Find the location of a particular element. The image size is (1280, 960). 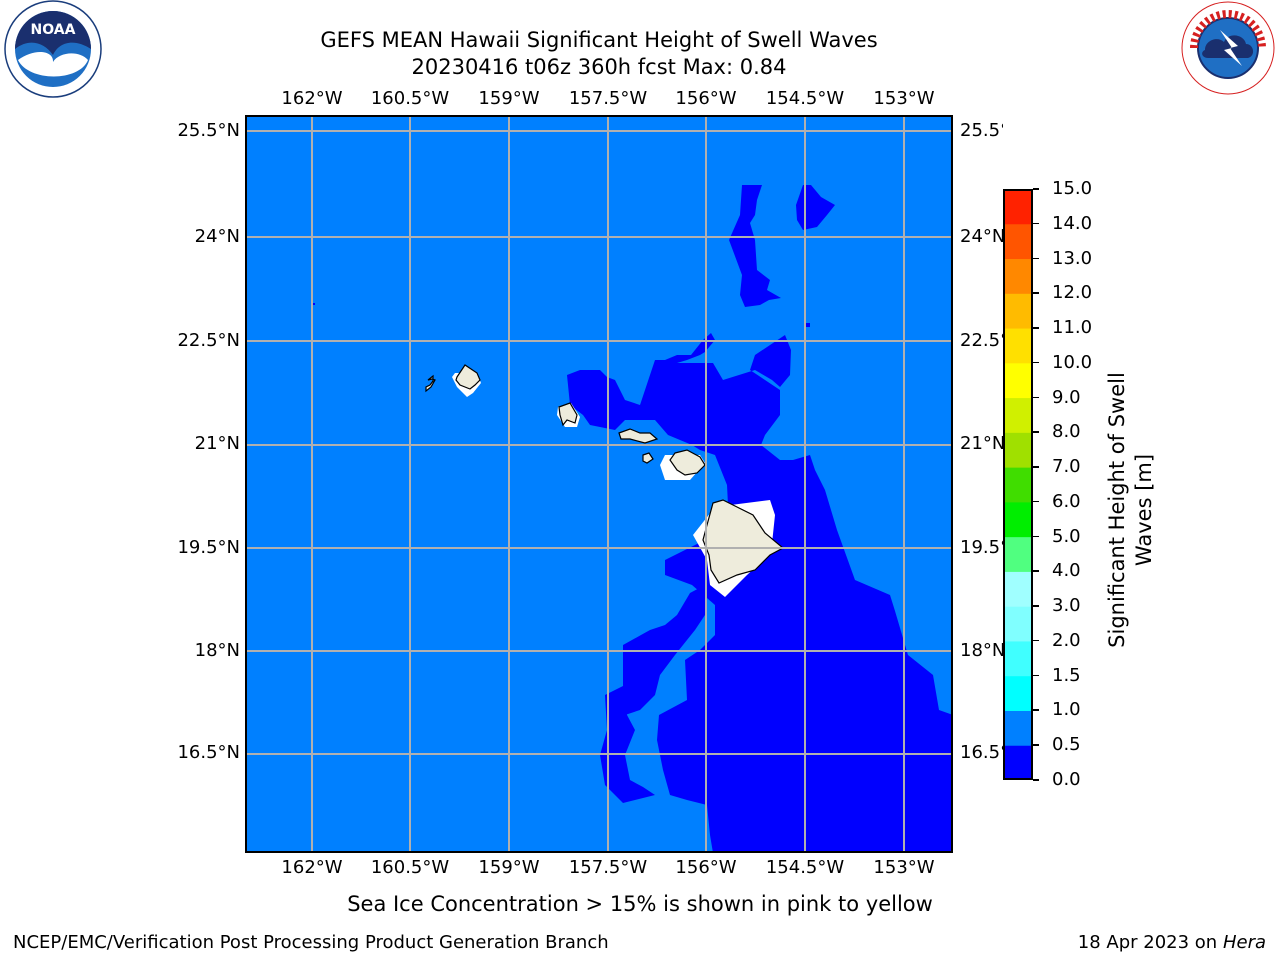

colorbar-tick-label: 0.0 is located at coordinates (1066, 779).